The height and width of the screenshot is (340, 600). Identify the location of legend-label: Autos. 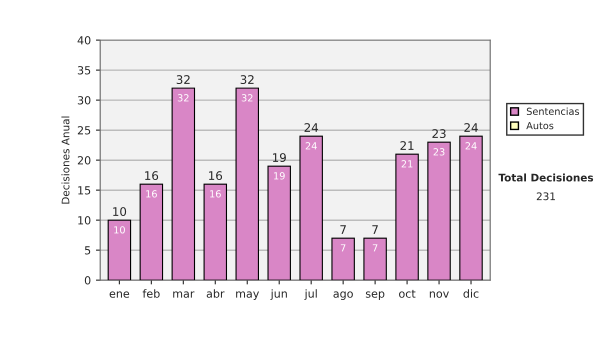
(540, 126).